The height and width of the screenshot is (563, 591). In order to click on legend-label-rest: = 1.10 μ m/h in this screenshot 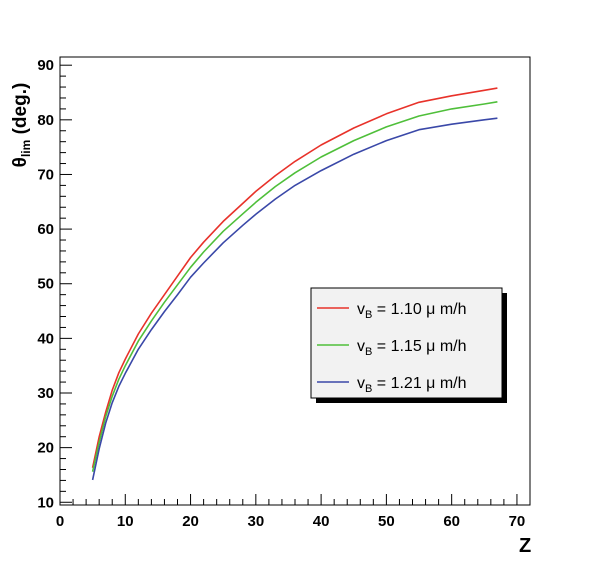, I will do `click(419, 309)`.